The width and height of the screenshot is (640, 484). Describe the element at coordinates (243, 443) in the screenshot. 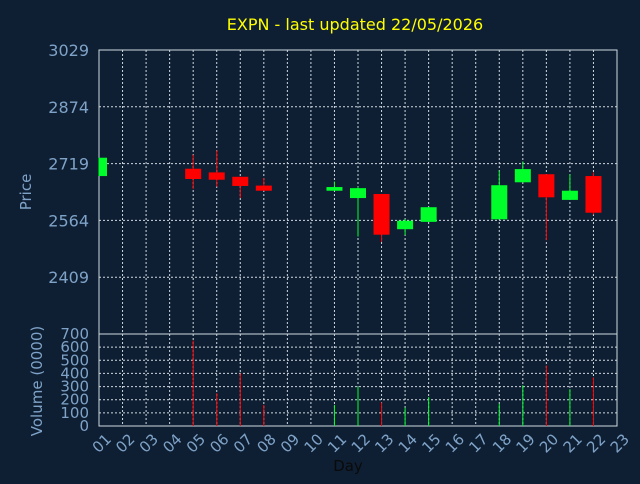

I see `day-tick-label: 07` at that location.